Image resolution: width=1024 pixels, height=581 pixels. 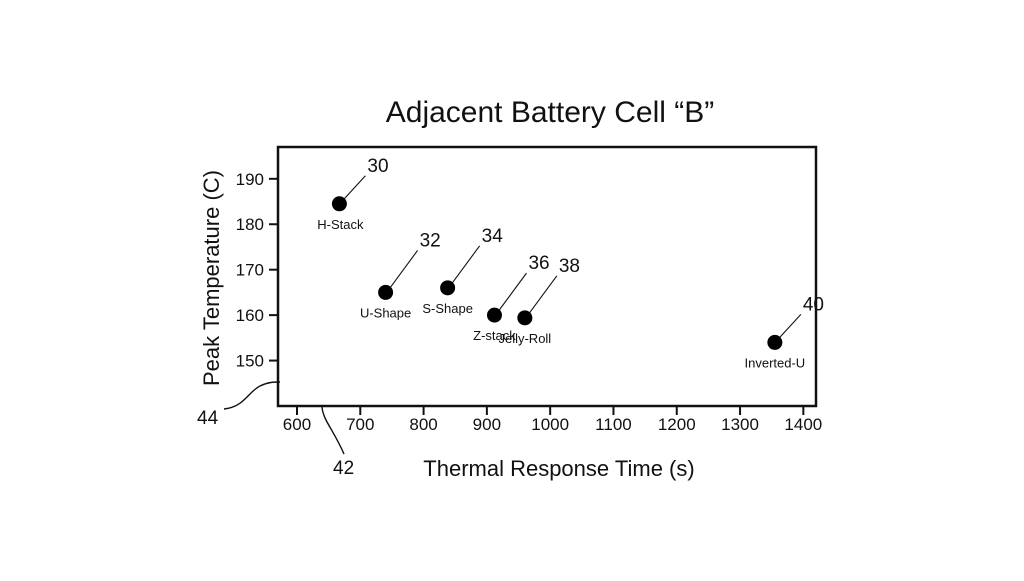 What do you see at coordinates (423, 424) in the screenshot?
I see `x-tick-label: 800` at bounding box center [423, 424].